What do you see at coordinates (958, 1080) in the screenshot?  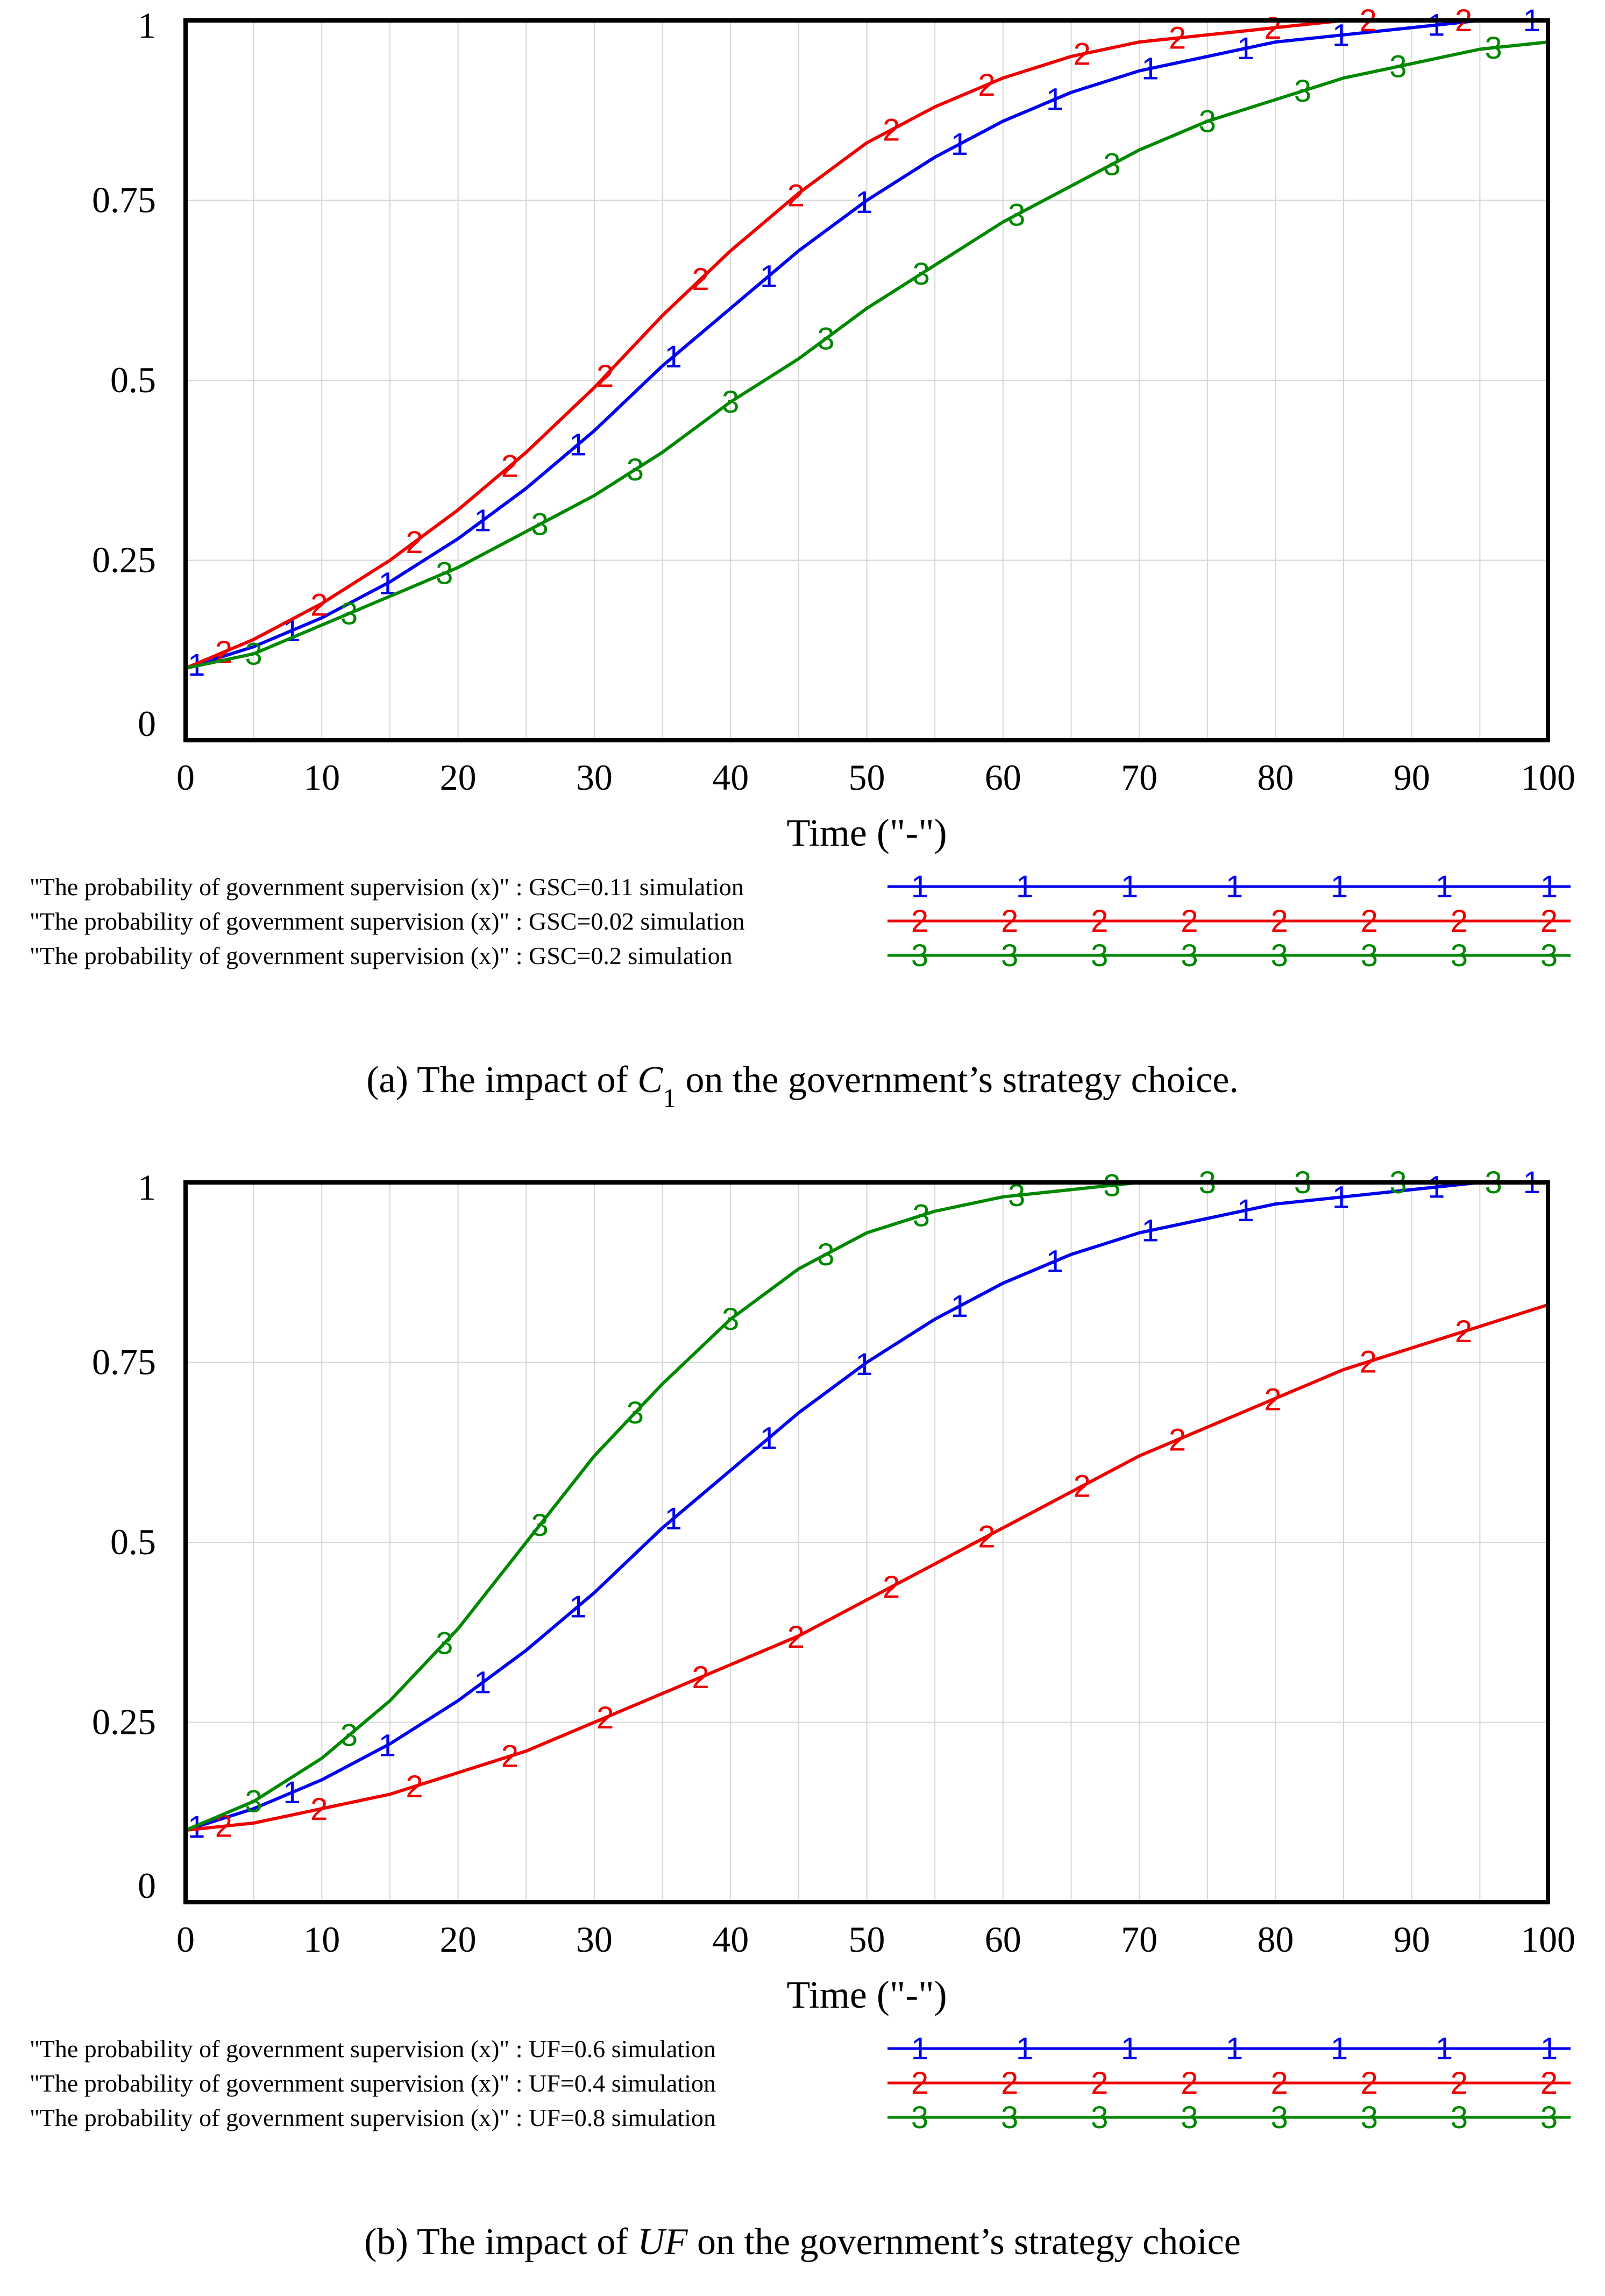 I see `caption-suffix: on the government’s strategy choice.` at bounding box center [958, 1080].